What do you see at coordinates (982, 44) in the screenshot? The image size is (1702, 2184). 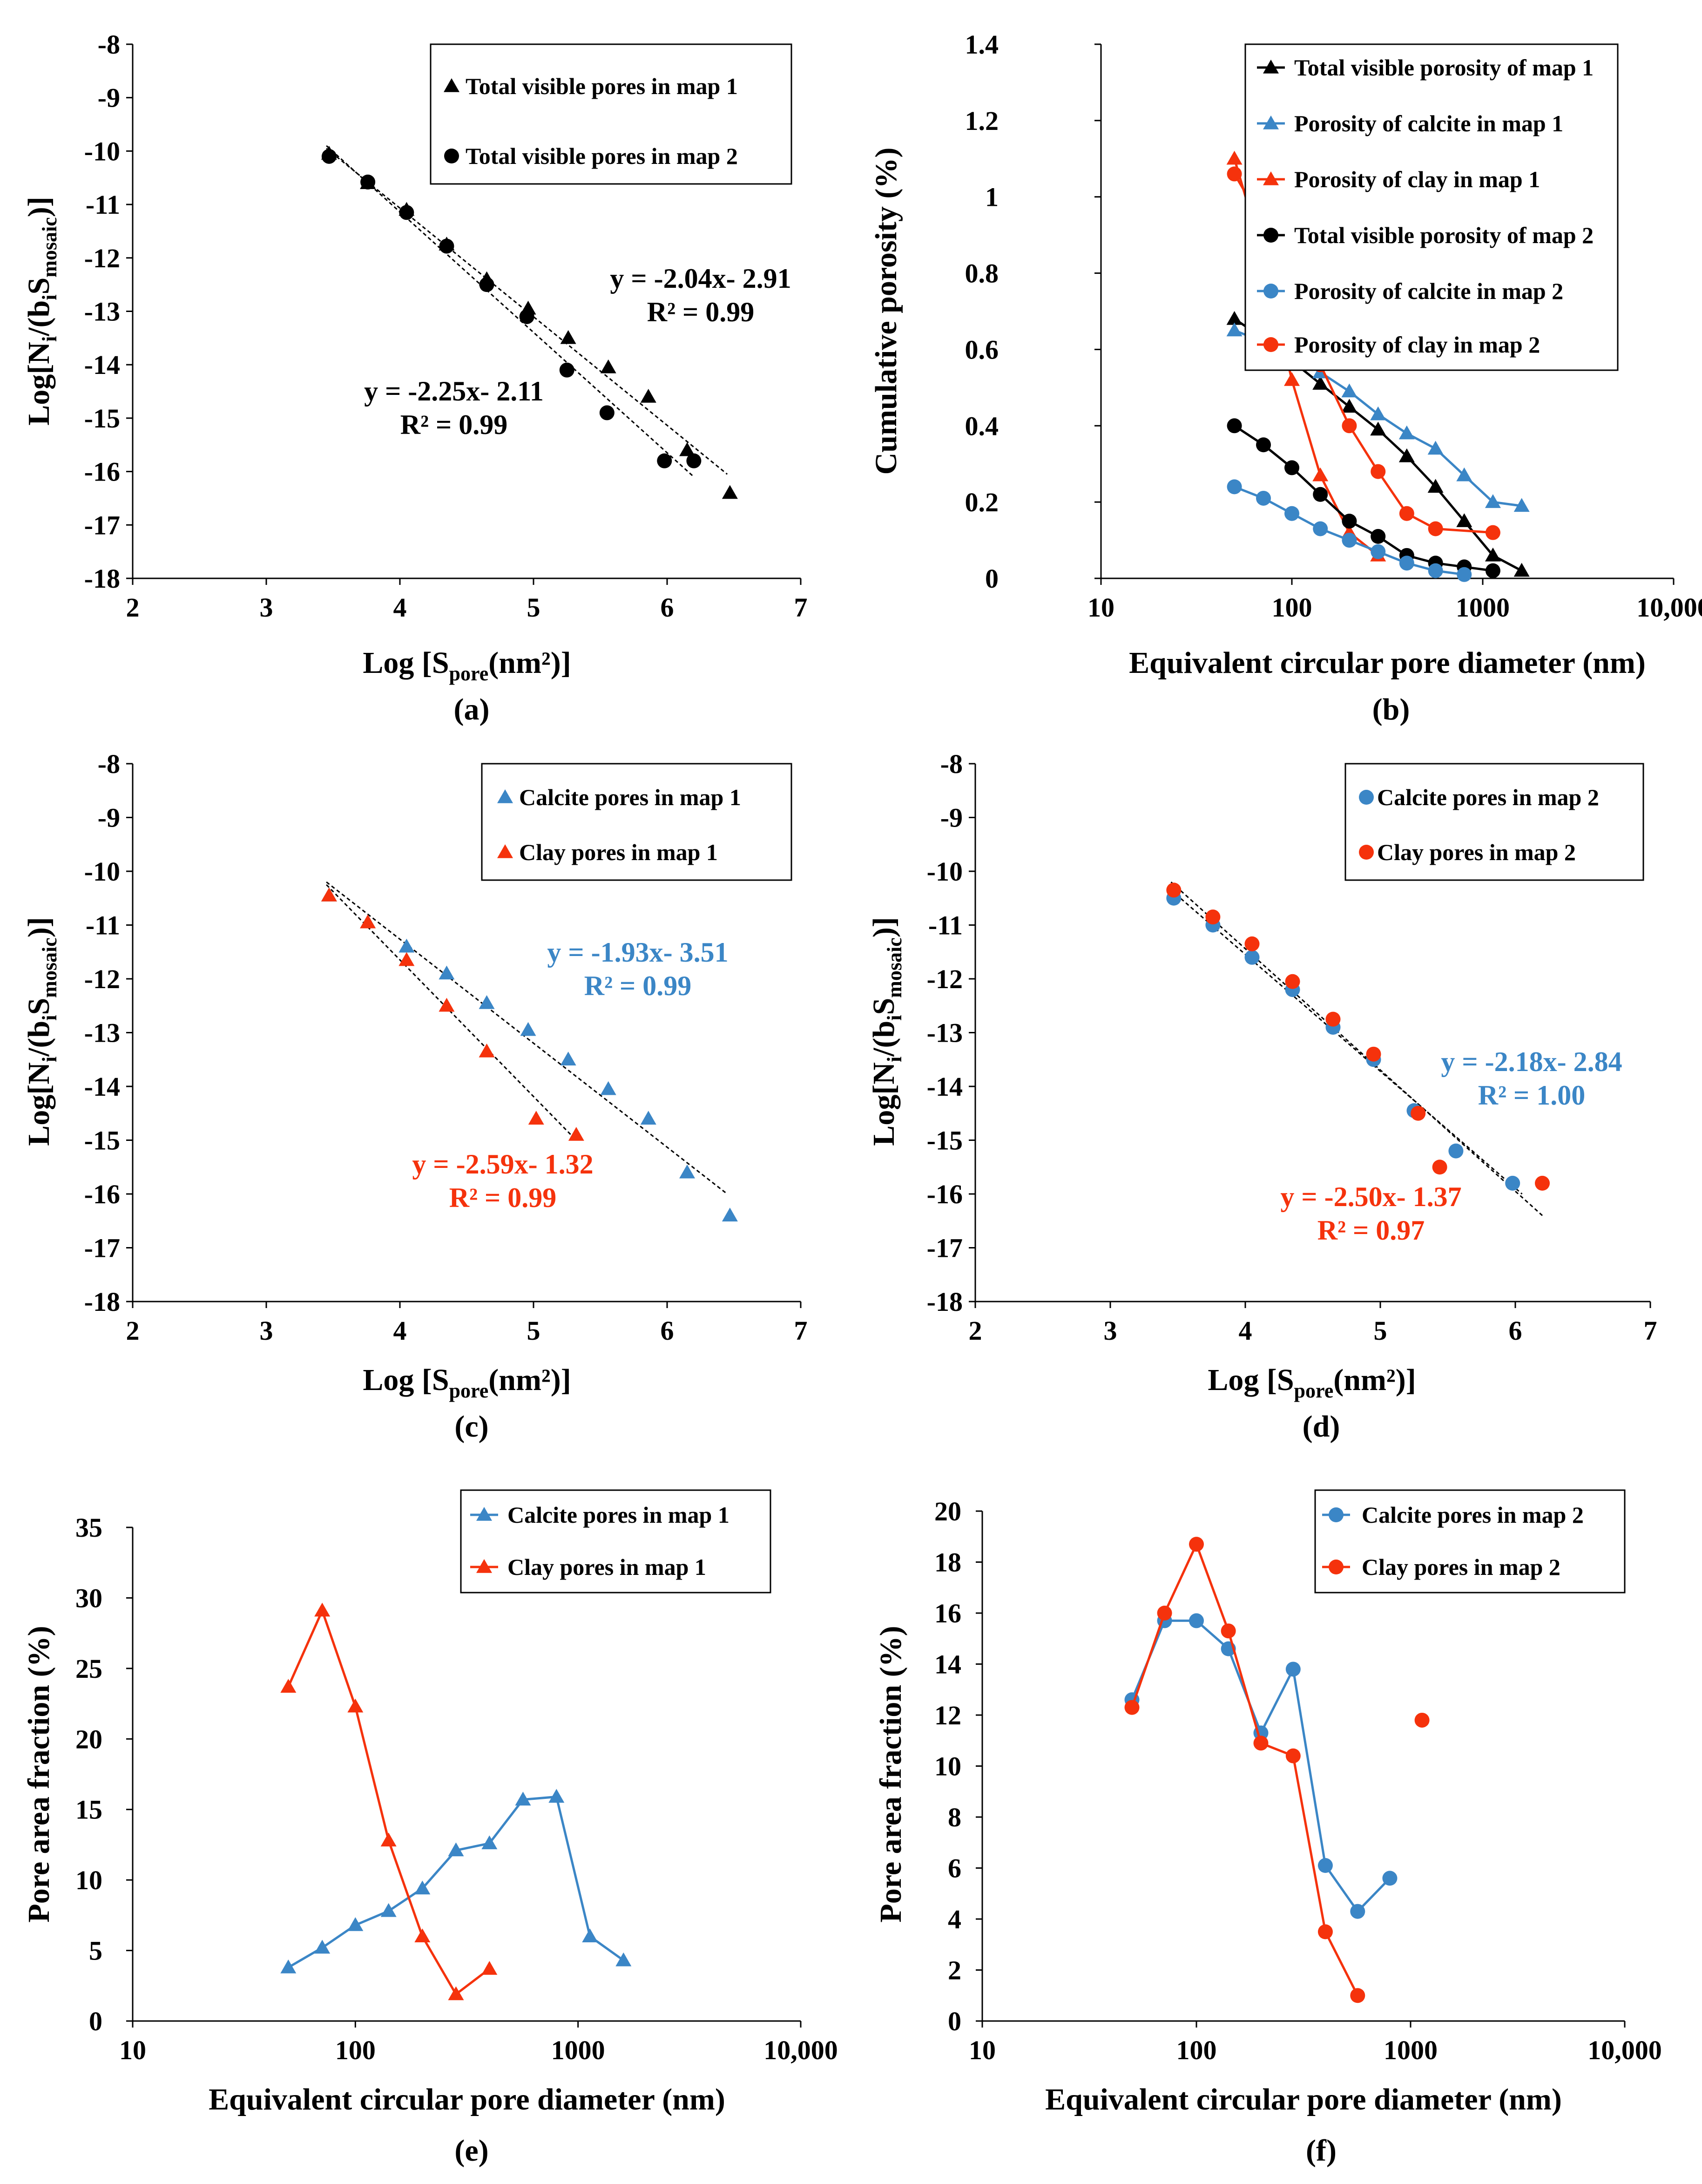 I see `y-tick-label: 1.4` at bounding box center [982, 44].